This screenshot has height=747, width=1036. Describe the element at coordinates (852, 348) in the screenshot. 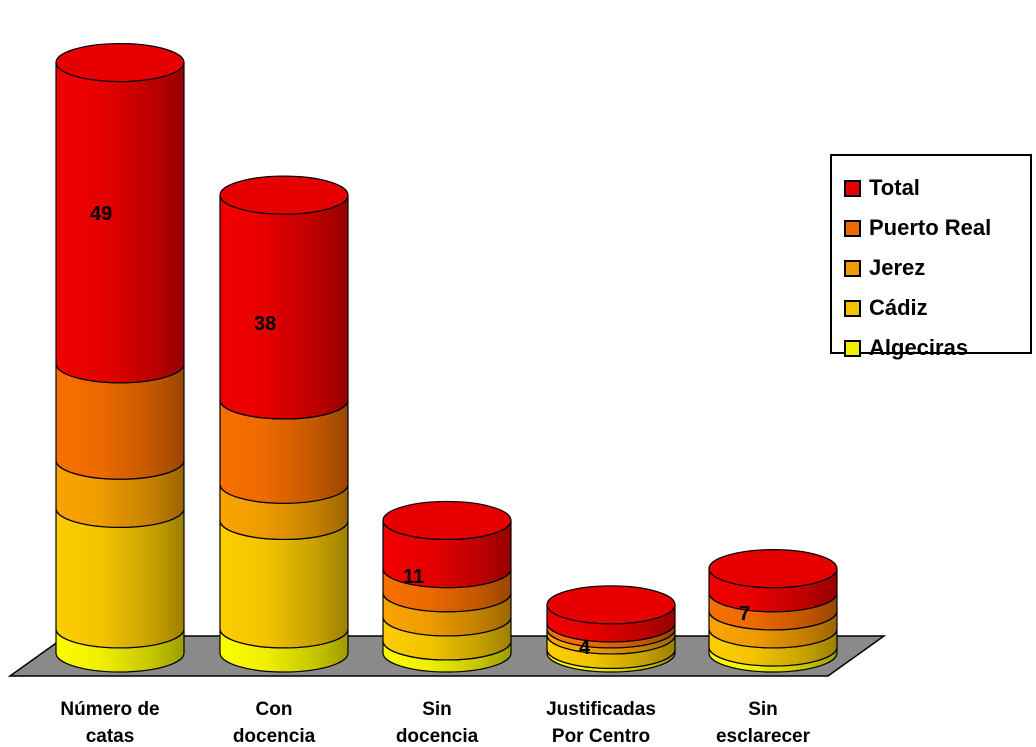

I see `legend-swatch-algeciras` at that location.